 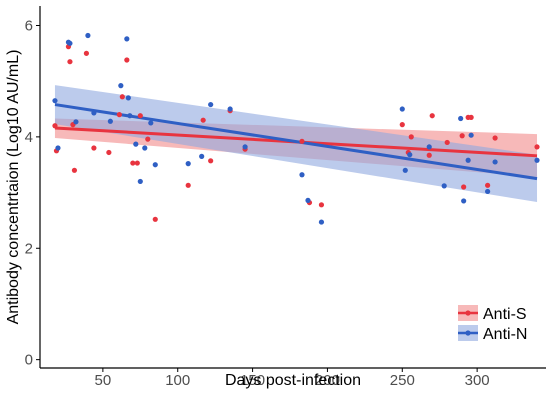 I want to click on x-axis-title: Days post-infection, so click(x=293, y=380).